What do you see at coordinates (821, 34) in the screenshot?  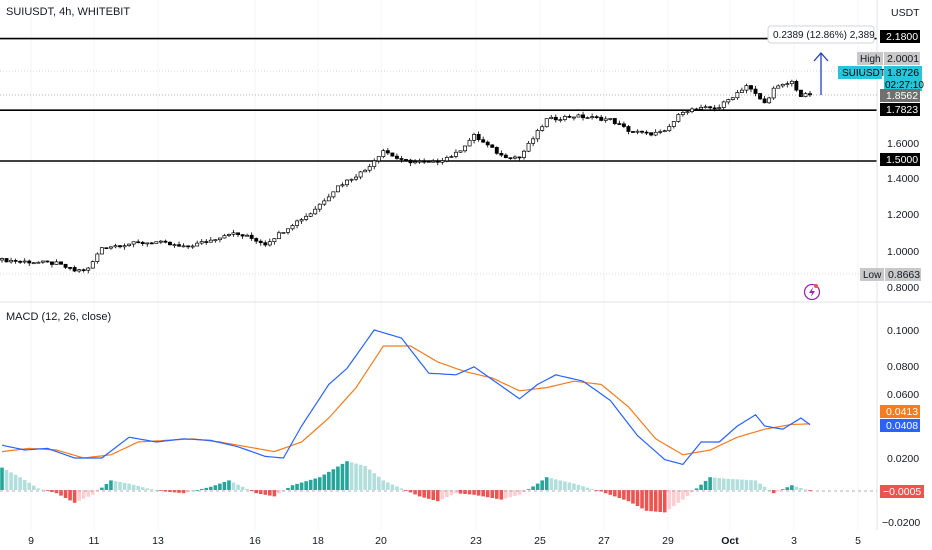 I see `measure-tooltip` at bounding box center [821, 34].